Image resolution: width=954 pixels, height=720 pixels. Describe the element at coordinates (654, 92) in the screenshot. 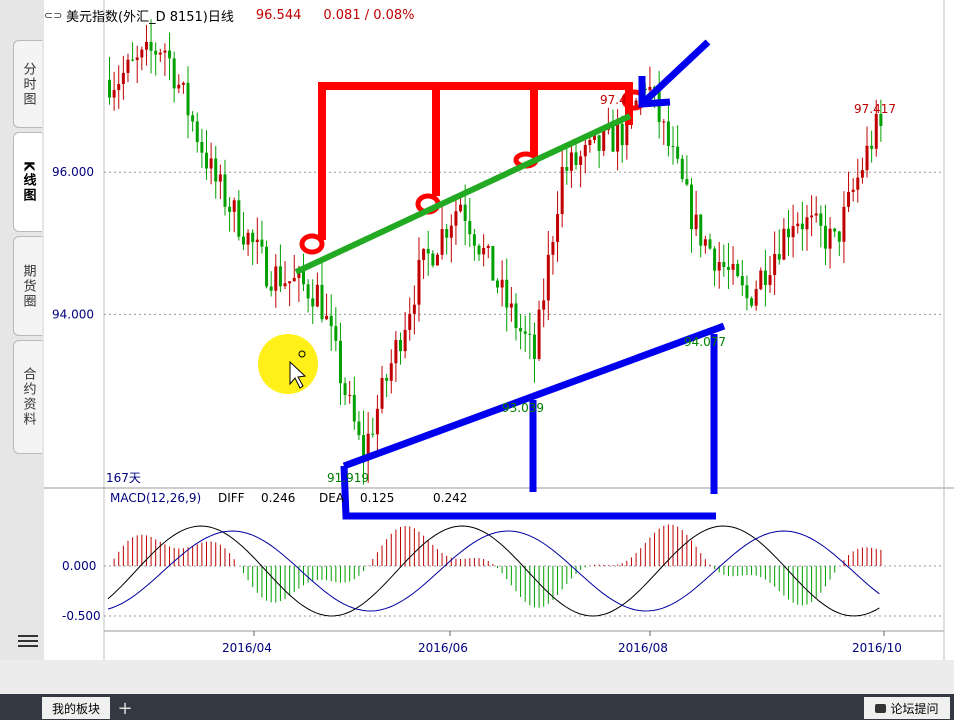

I see `blue-arrow-head` at that location.